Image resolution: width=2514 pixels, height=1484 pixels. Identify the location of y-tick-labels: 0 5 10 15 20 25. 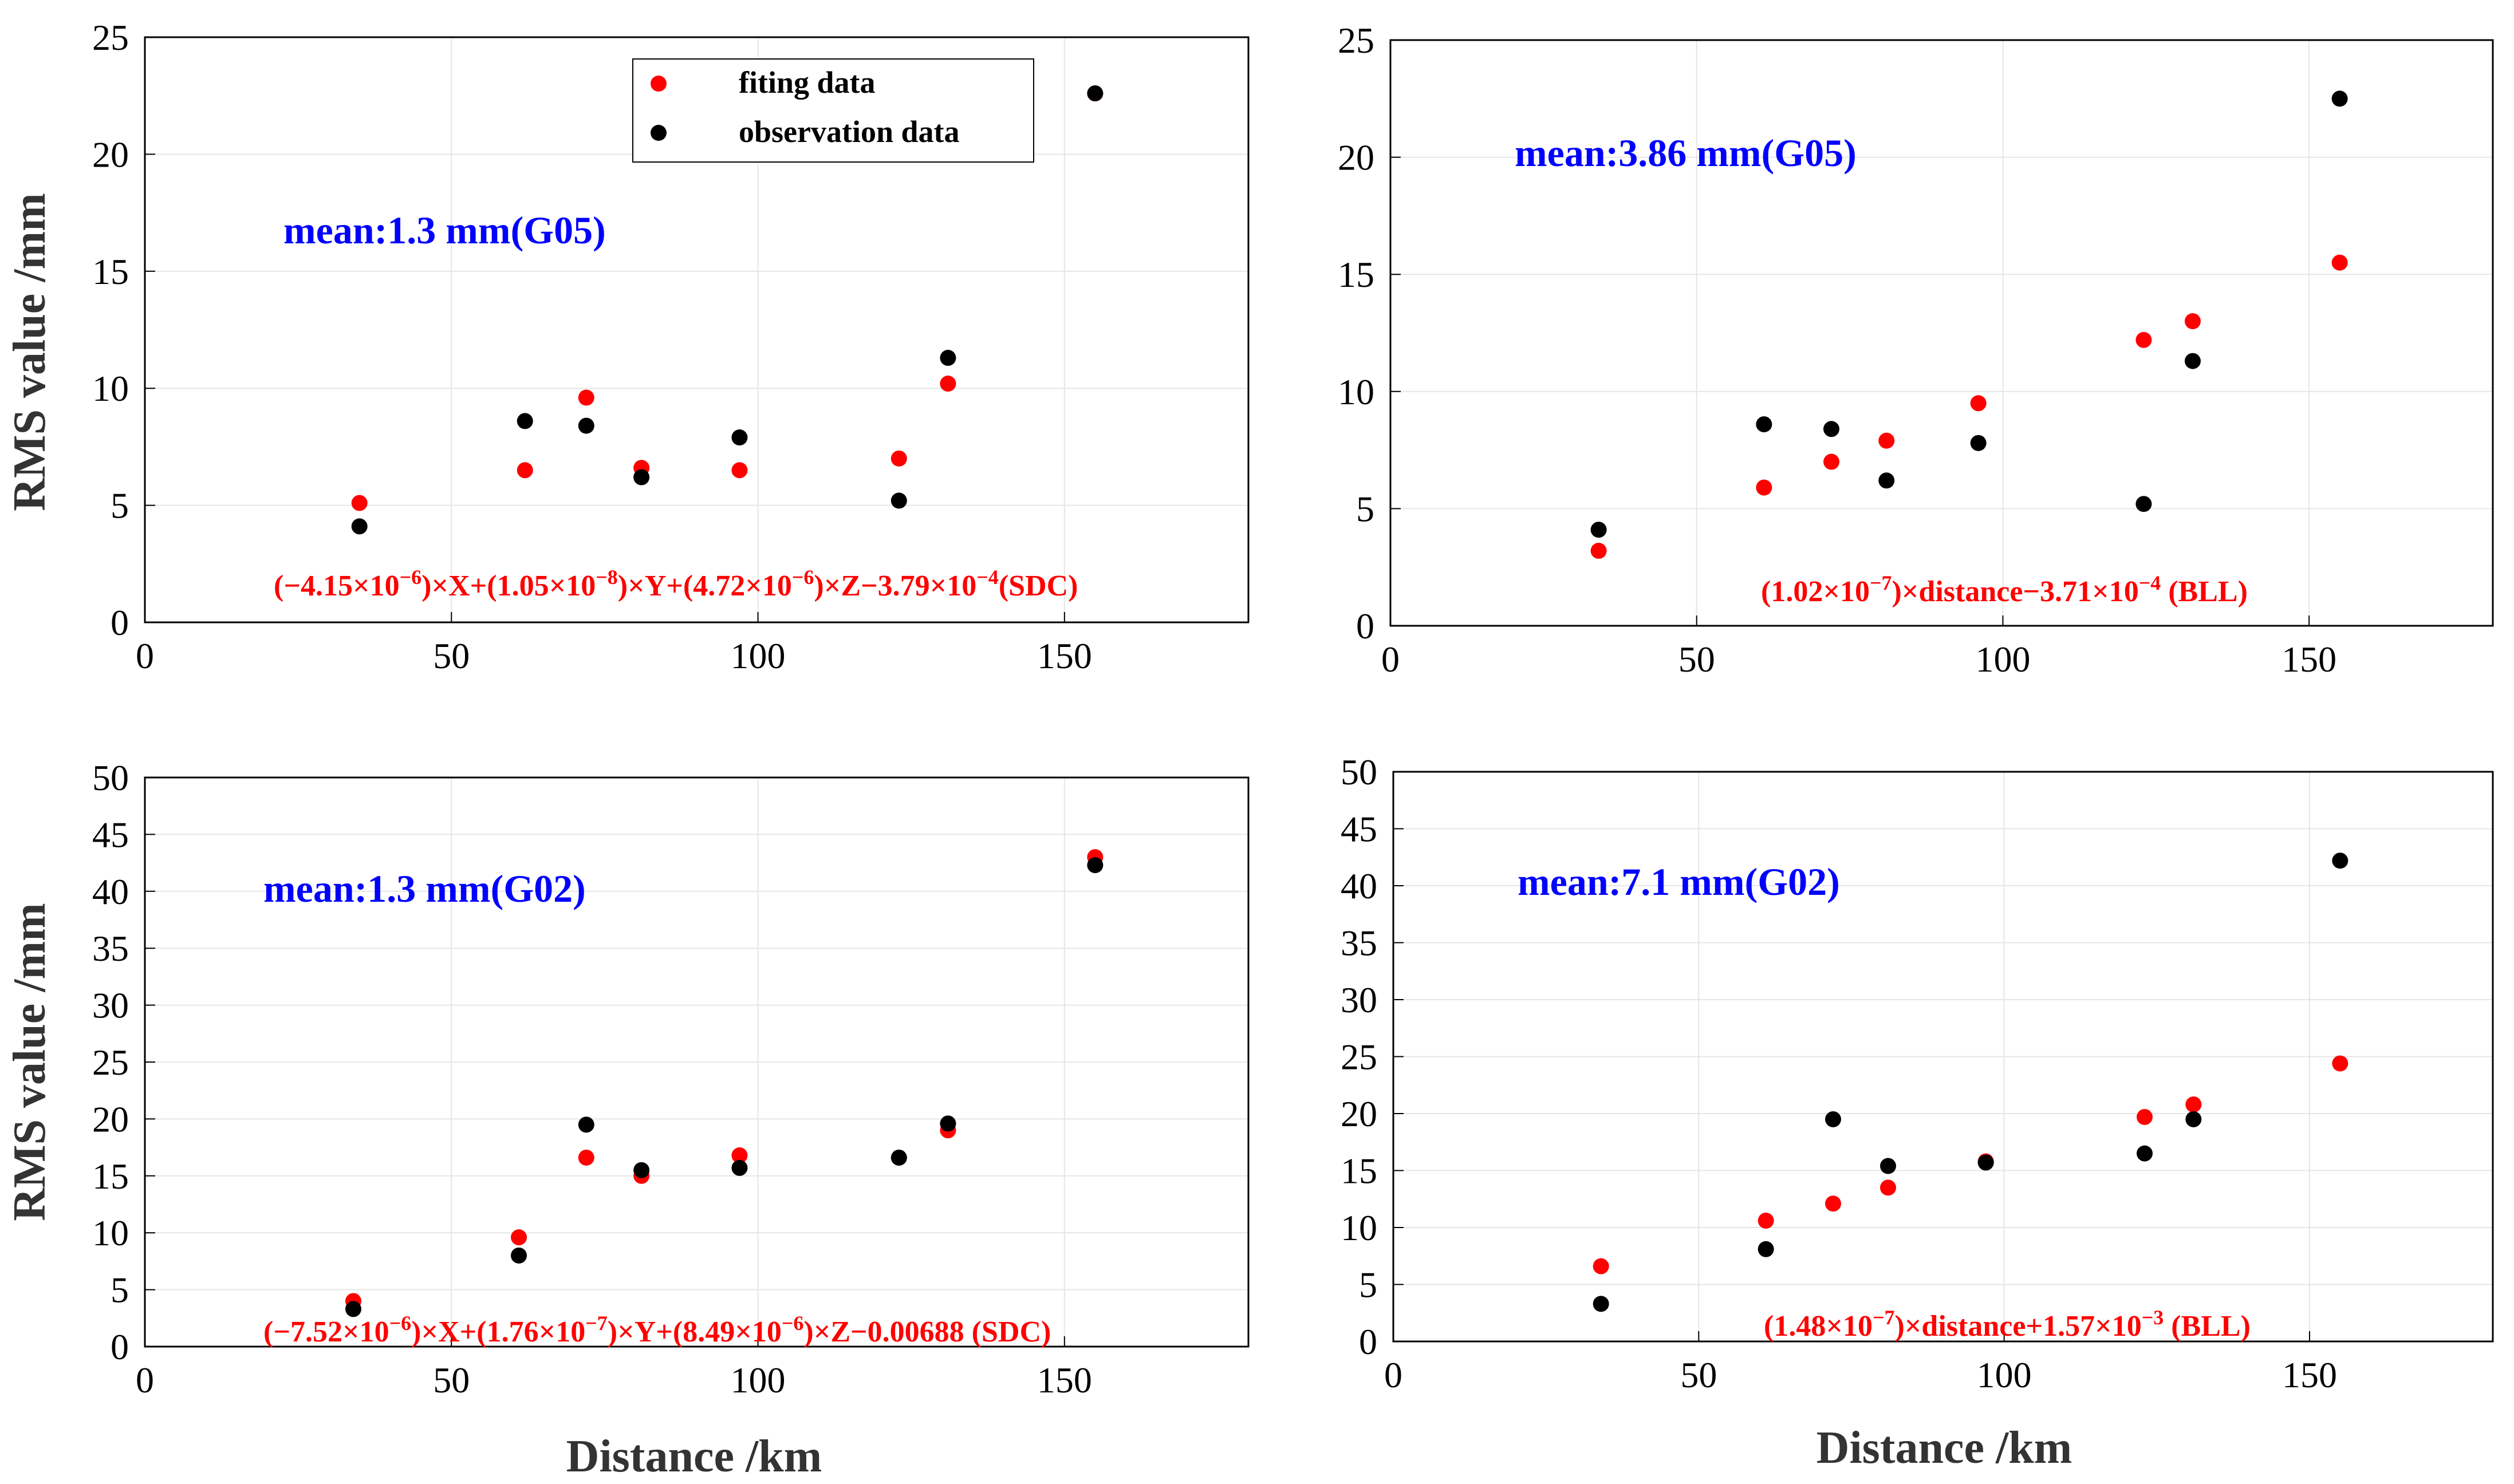
(1356, 333).